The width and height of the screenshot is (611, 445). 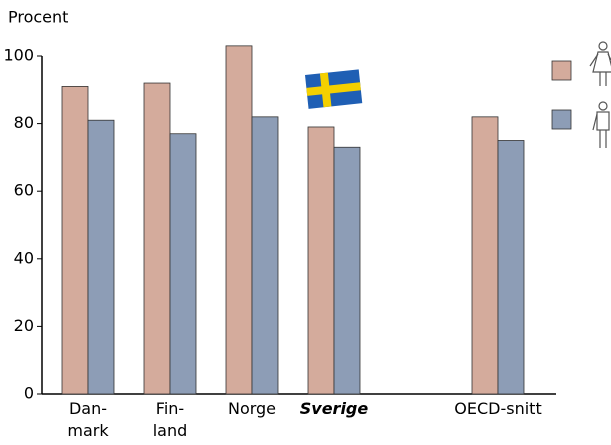 I want to click on legend, so click(x=581, y=94).